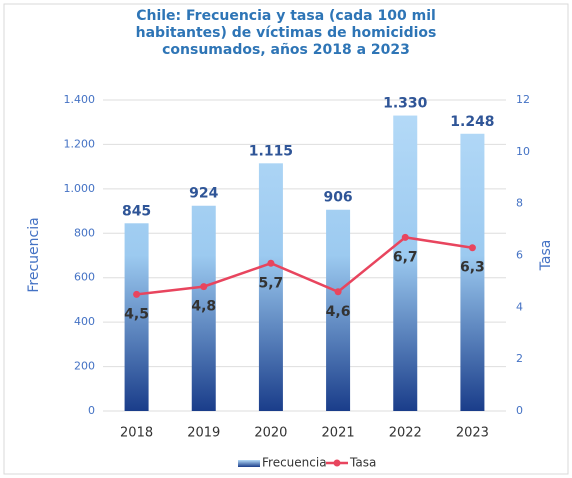  Describe the element at coordinates (136, 314) in the screenshot. I see `line-value-label: 4,5` at that location.